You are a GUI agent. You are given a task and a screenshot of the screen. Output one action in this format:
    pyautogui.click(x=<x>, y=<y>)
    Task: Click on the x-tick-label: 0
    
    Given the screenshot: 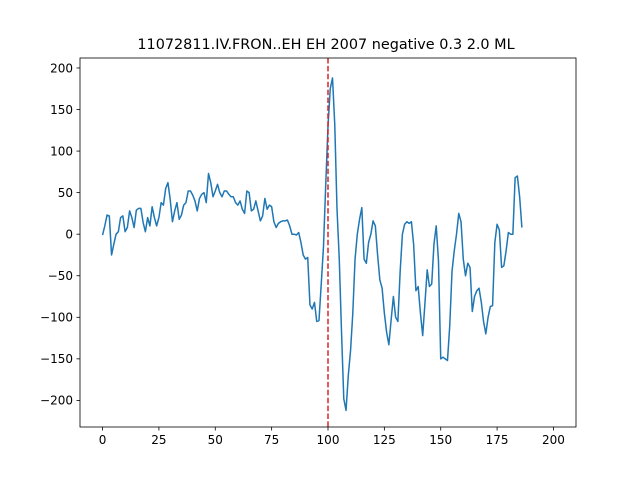 What is the action you would take?
    pyautogui.click(x=103, y=440)
    